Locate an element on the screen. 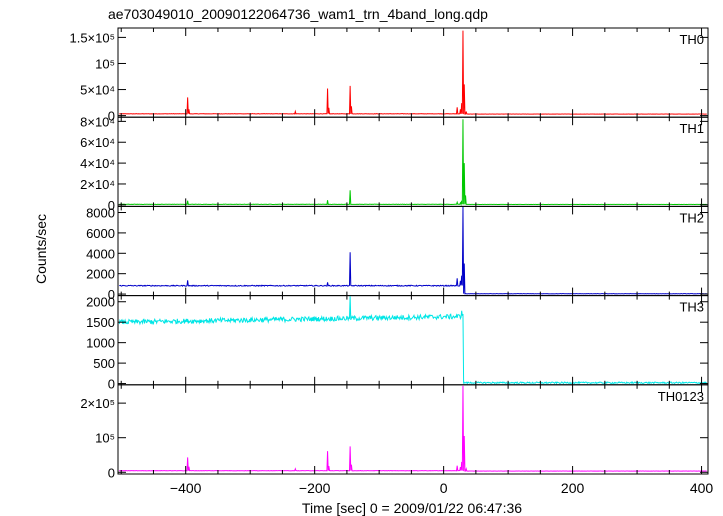 The height and width of the screenshot is (516, 723). y-tick-label: 8×10⁴ is located at coordinates (97, 121).